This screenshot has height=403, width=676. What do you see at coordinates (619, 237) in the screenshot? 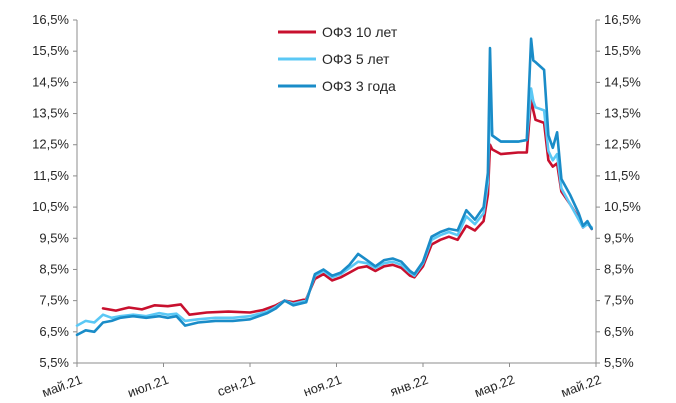
I see `y-tick-label-right: 9,5%` at bounding box center [619, 237].